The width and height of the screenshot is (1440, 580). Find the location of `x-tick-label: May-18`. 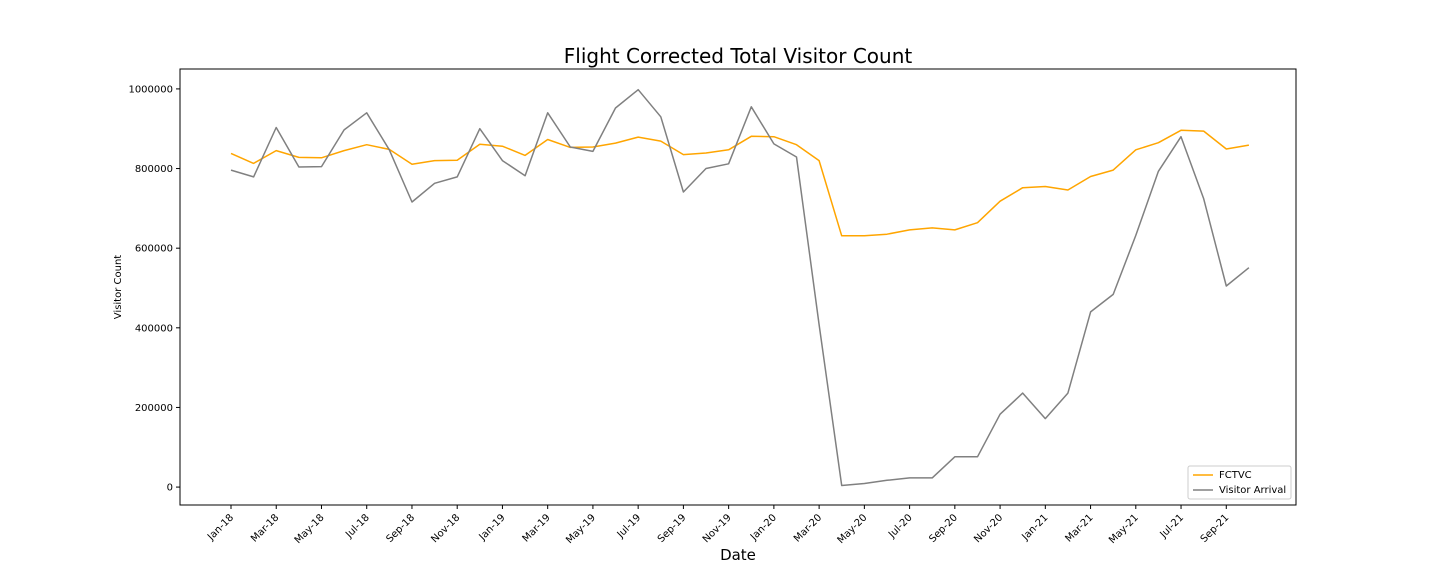

x-tick-label: May-18 is located at coordinates (310, 529).